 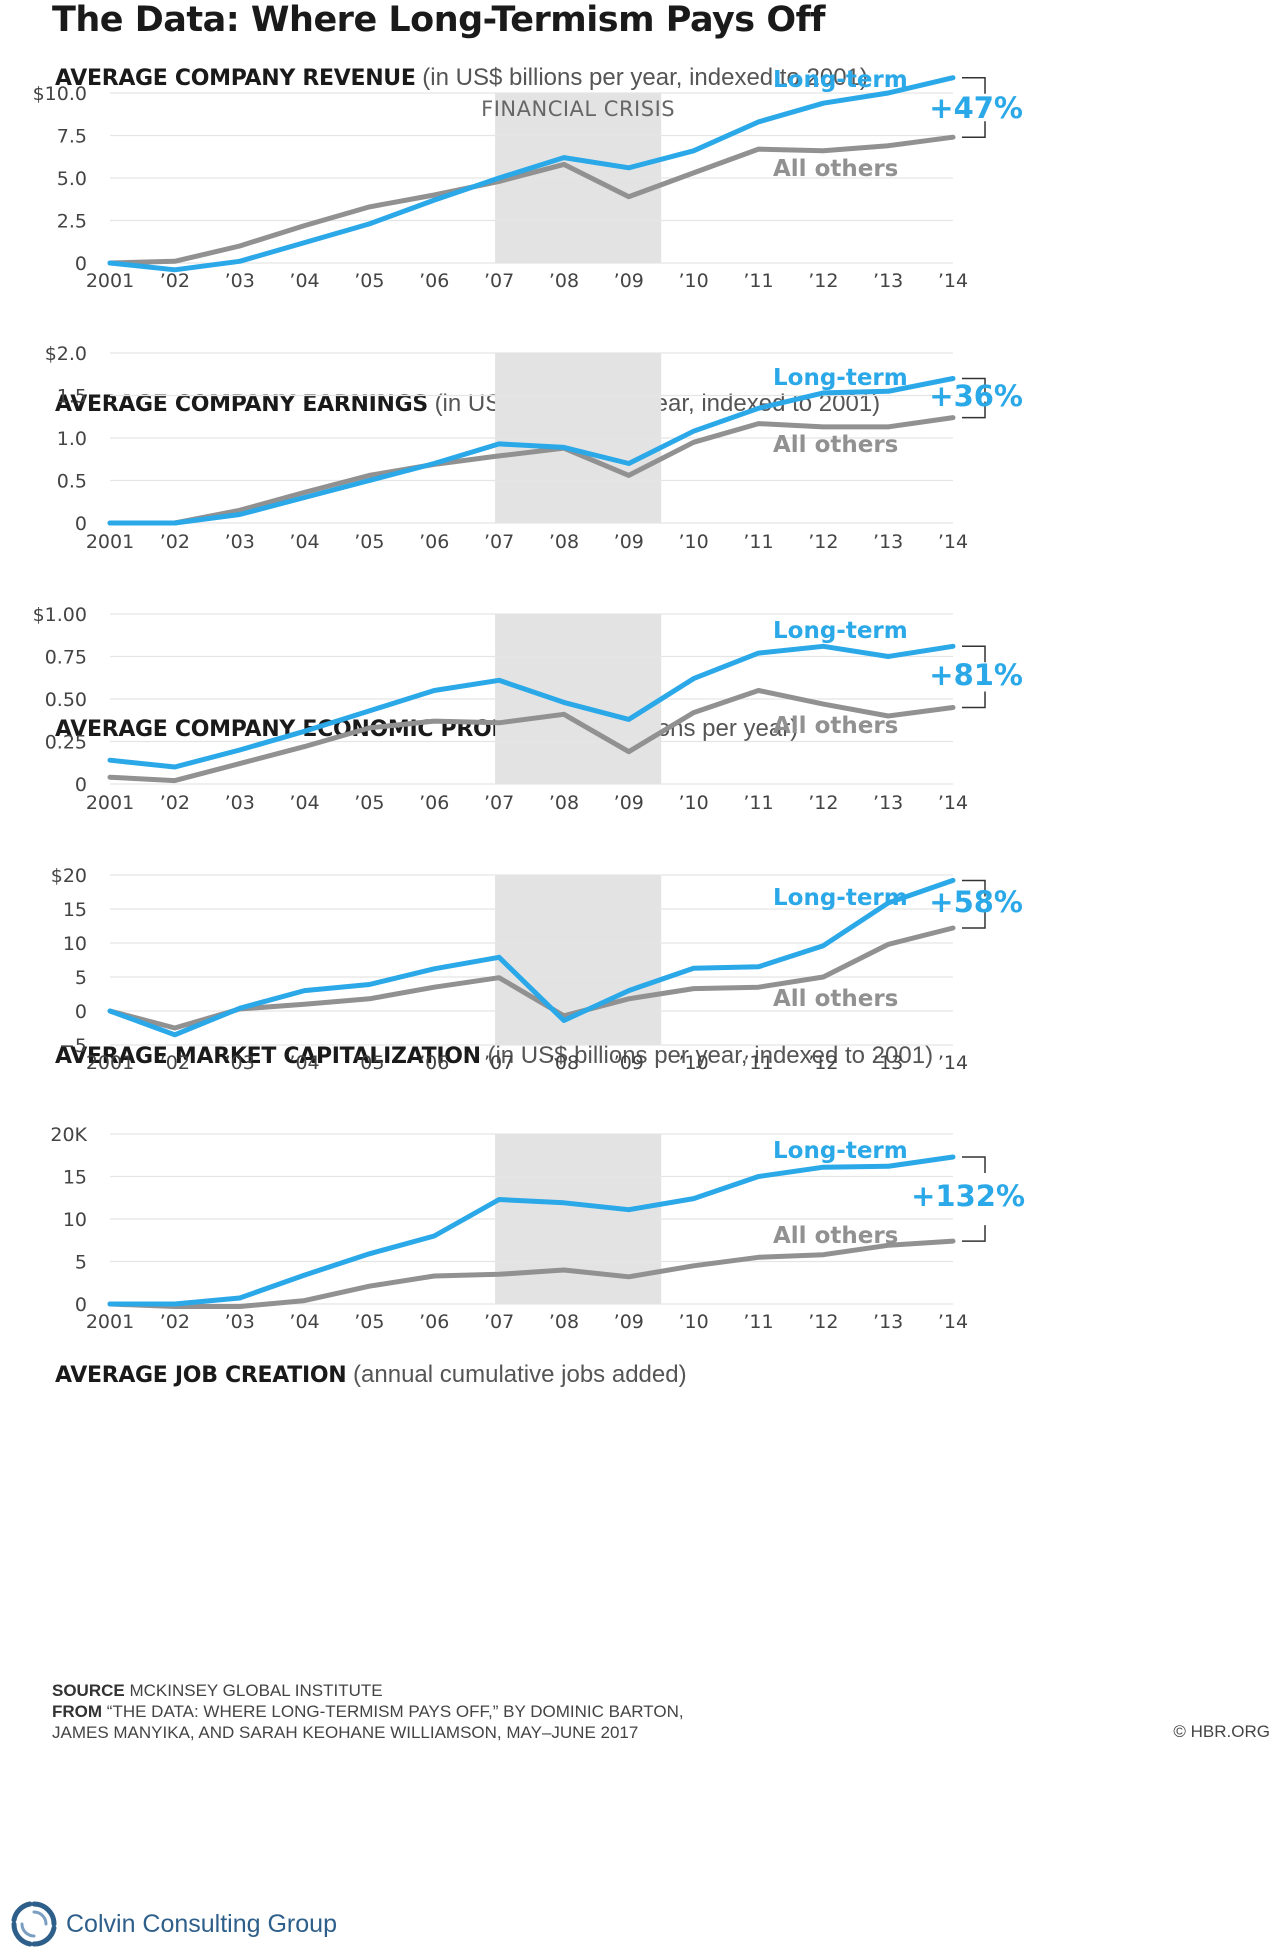 I want to click on all-others-label: All others, so click(x=835, y=1236).